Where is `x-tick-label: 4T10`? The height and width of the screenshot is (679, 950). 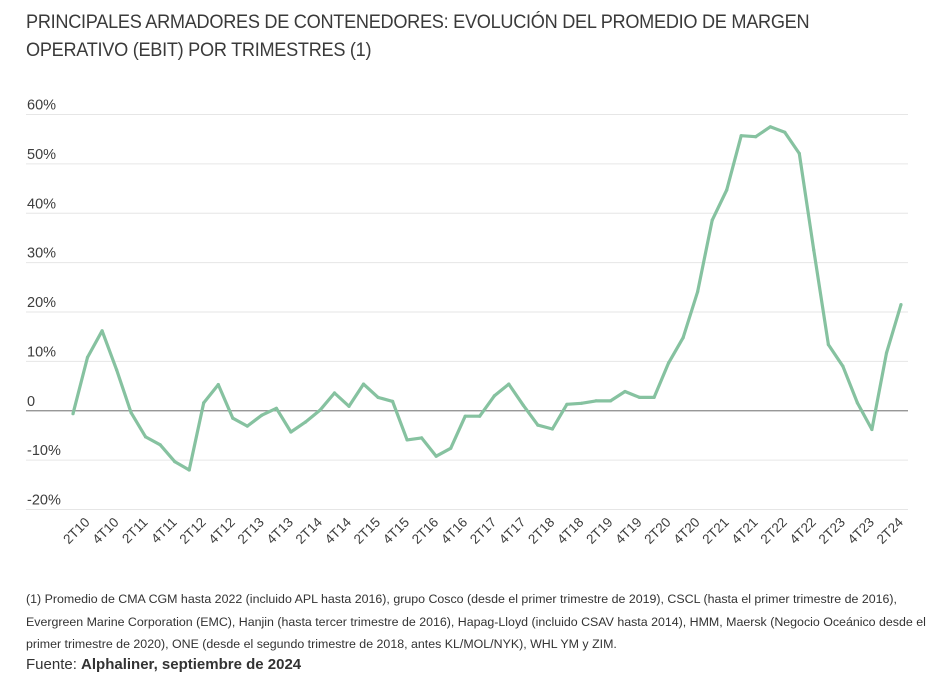 x-tick-label: 4T10 is located at coordinates (105, 531).